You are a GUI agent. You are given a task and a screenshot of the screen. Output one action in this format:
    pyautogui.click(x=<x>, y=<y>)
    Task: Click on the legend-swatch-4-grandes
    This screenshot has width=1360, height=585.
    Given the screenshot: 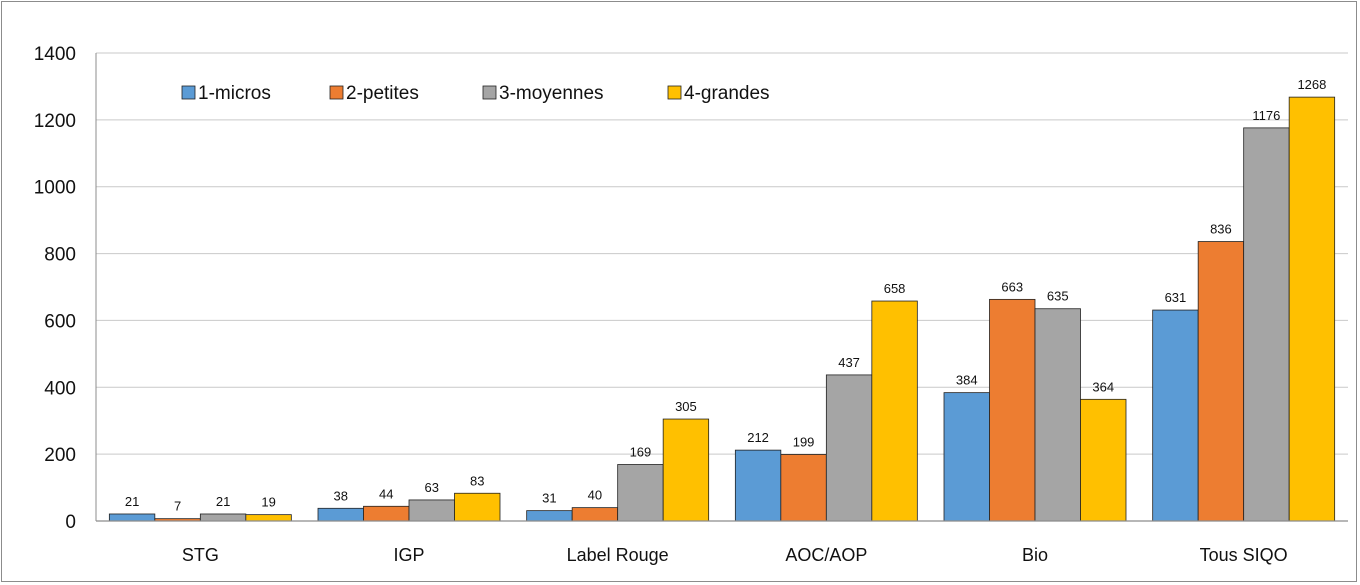 What is the action you would take?
    pyautogui.click(x=674, y=92)
    